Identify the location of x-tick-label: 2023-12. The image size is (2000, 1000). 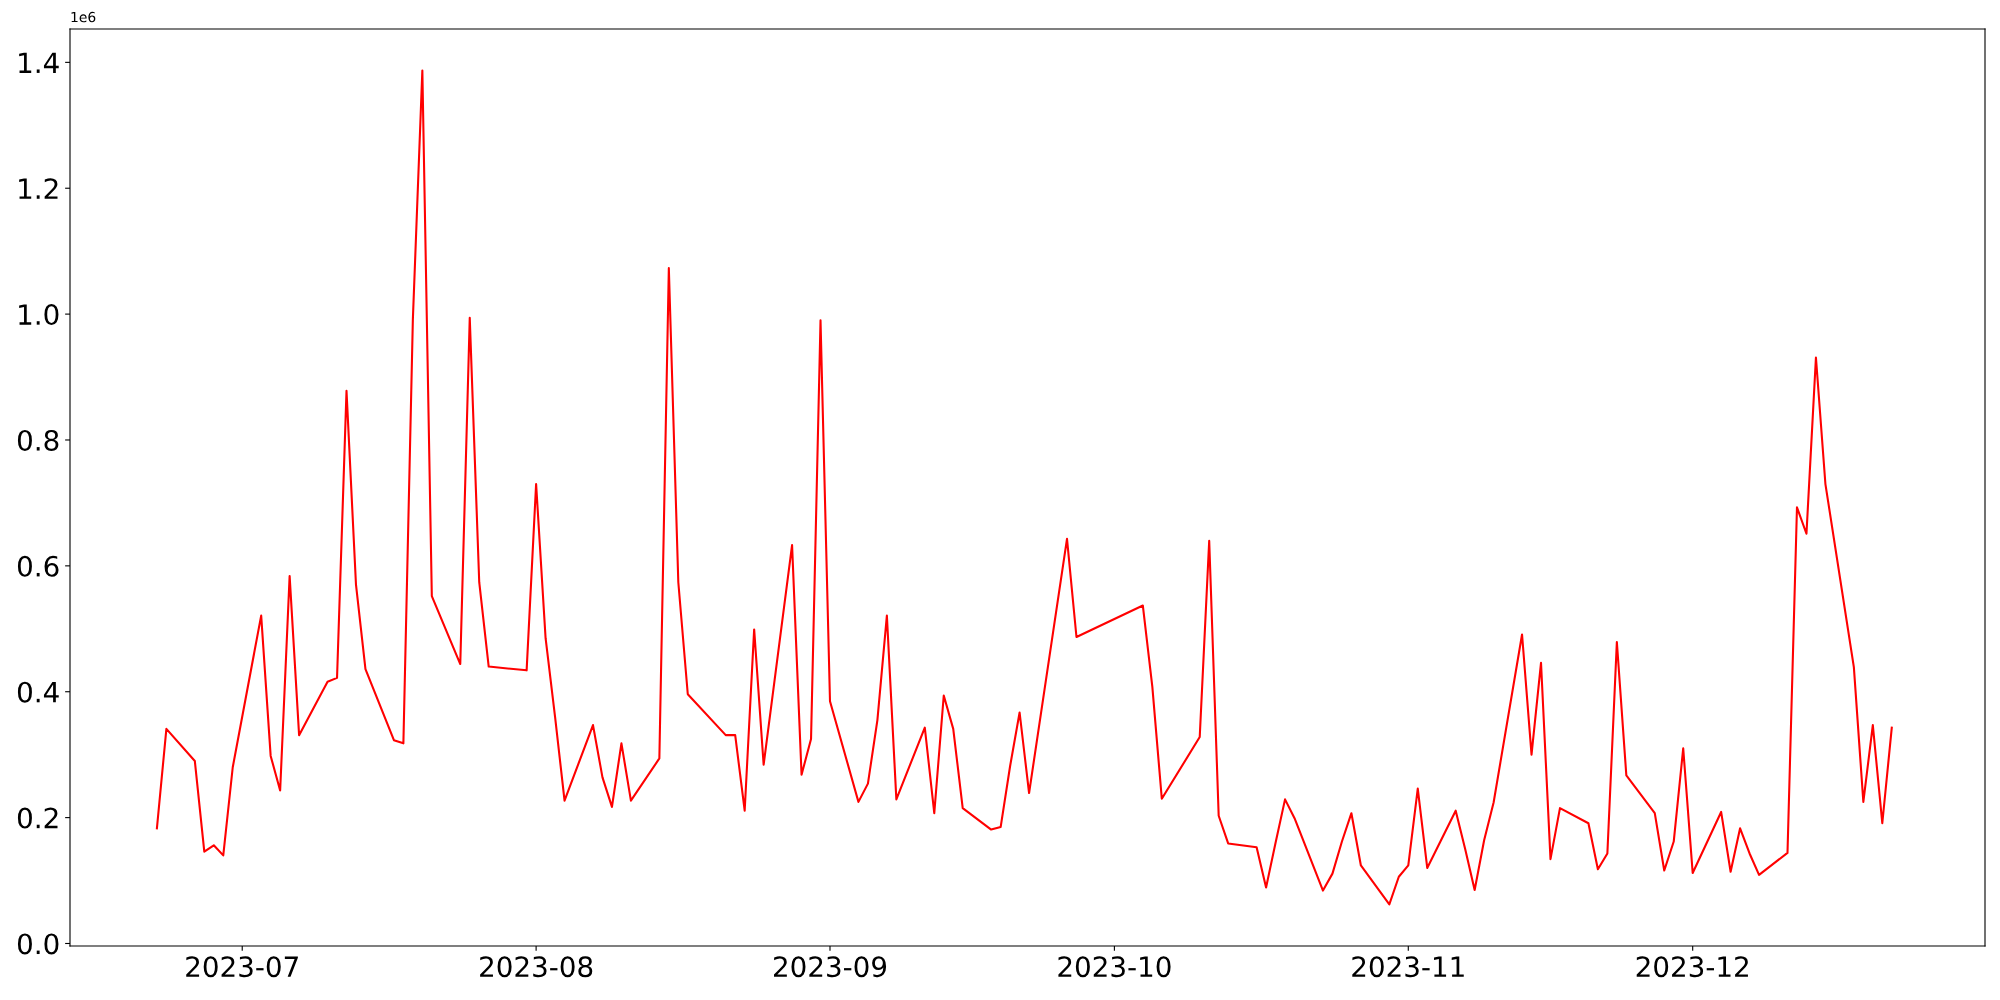
(1692, 967).